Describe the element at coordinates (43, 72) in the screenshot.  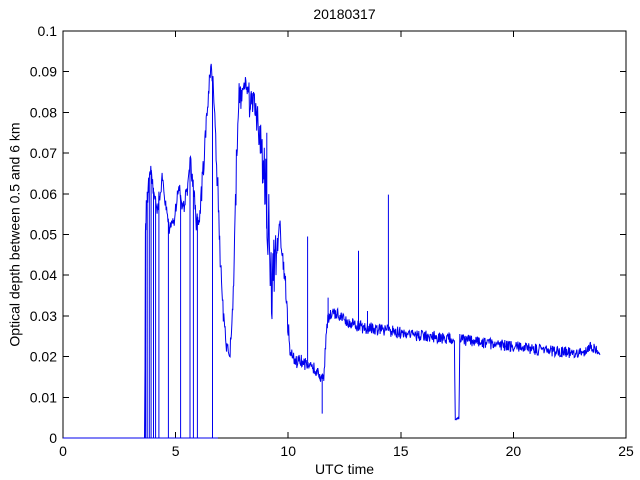
I see `y-tick-label: 0.09` at that location.